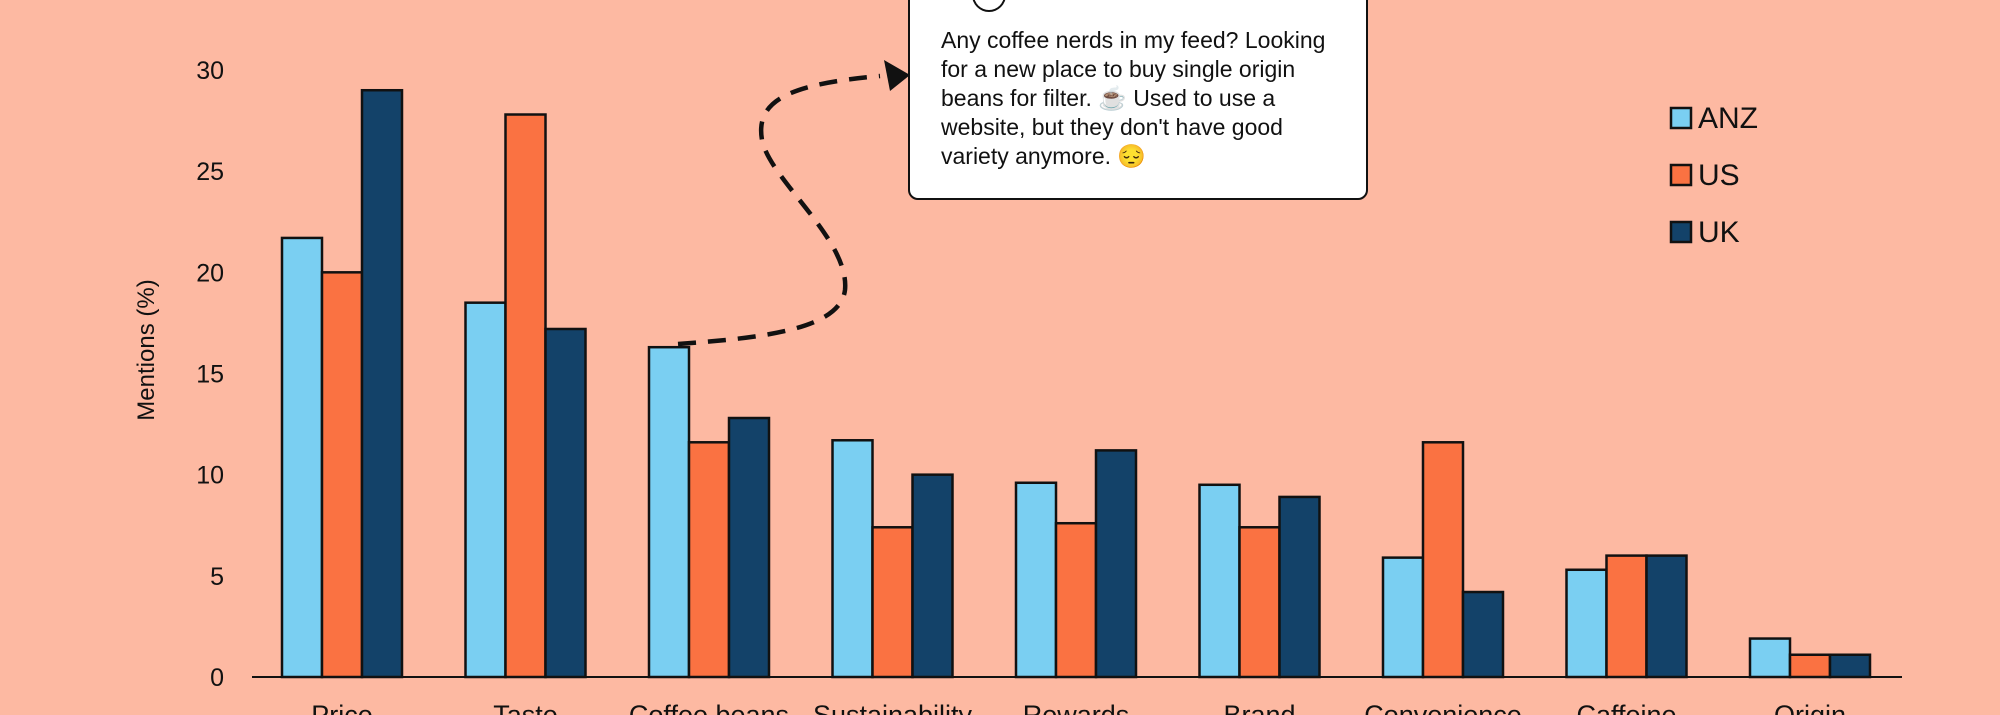  Describe the element at coordinates (210, 273) in the screenshot. I see `y-tick-label-20: 20` at that location.